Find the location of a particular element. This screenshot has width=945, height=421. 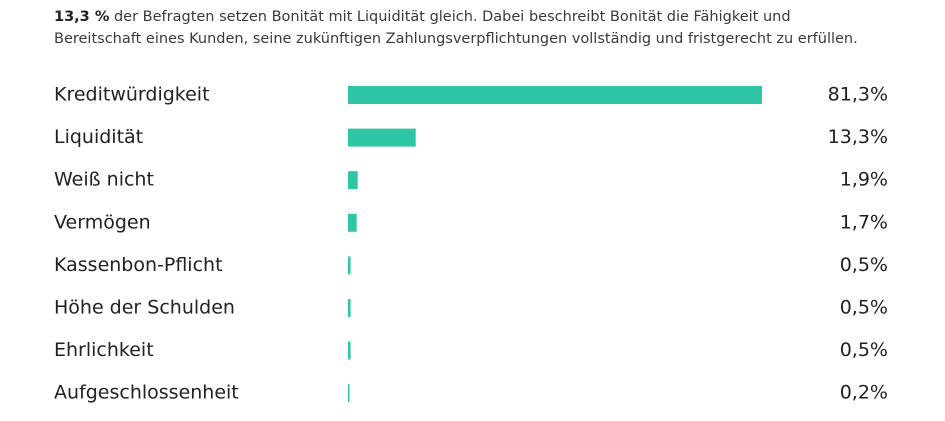

category-label: Weiß nicht is located at coordinates (104, 180).